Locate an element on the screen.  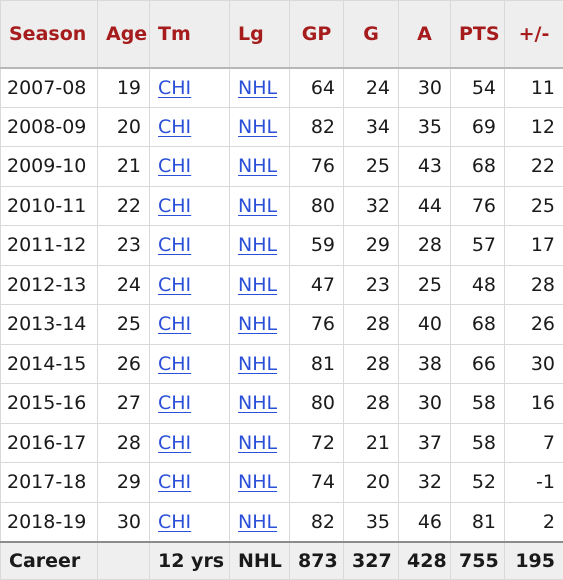
cell-season: 2008-09 is located at coordinates (49, 126).